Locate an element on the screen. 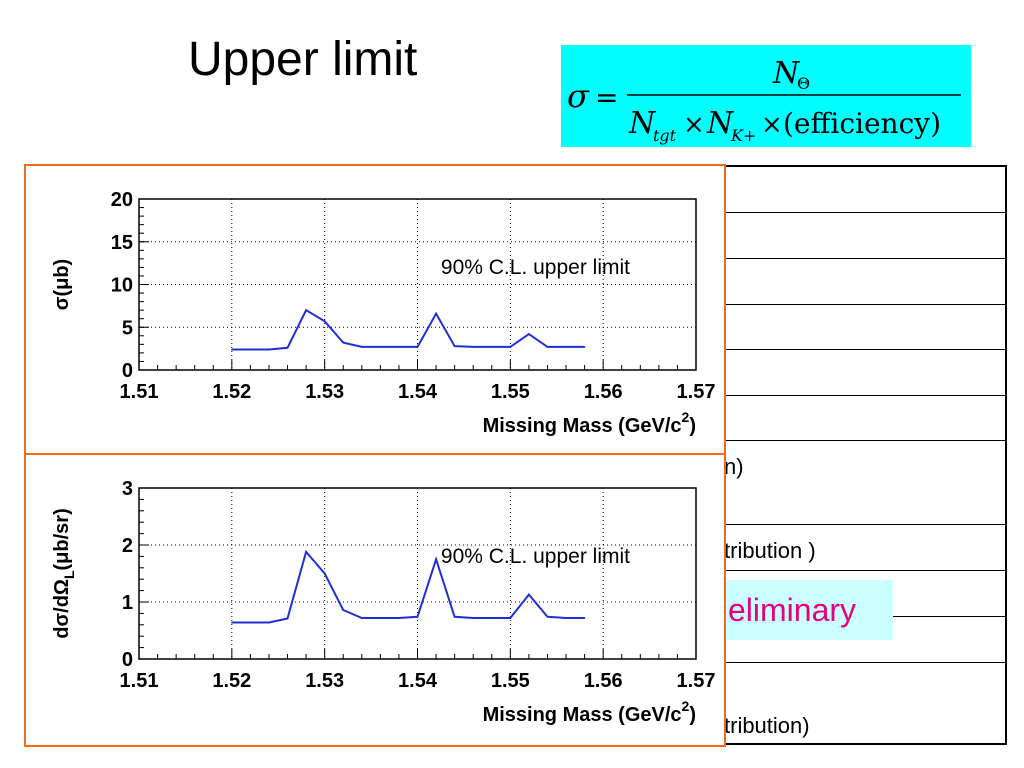  y-axis-label-main: dσ/dΩ is located at coordinates (62, 609).